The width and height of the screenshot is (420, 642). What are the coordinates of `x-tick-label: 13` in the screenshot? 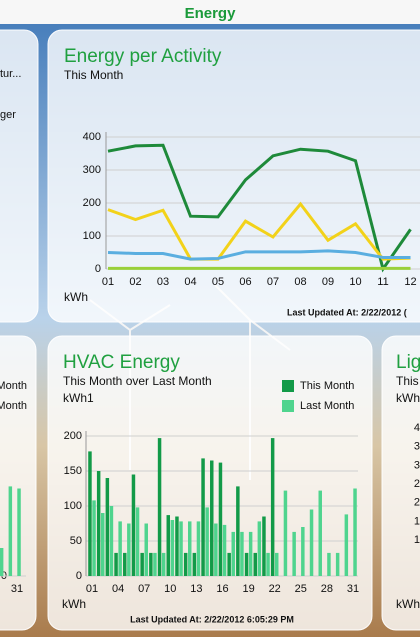 It's located at (196, 589).